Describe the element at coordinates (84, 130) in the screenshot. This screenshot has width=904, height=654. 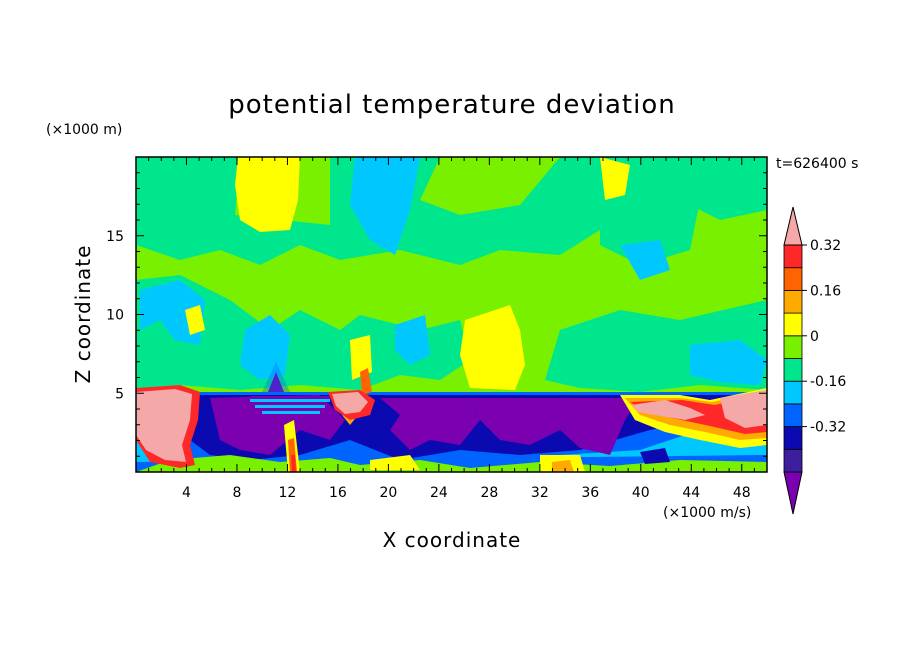
I see `y-unit-label: (×1000 m)` at that location.